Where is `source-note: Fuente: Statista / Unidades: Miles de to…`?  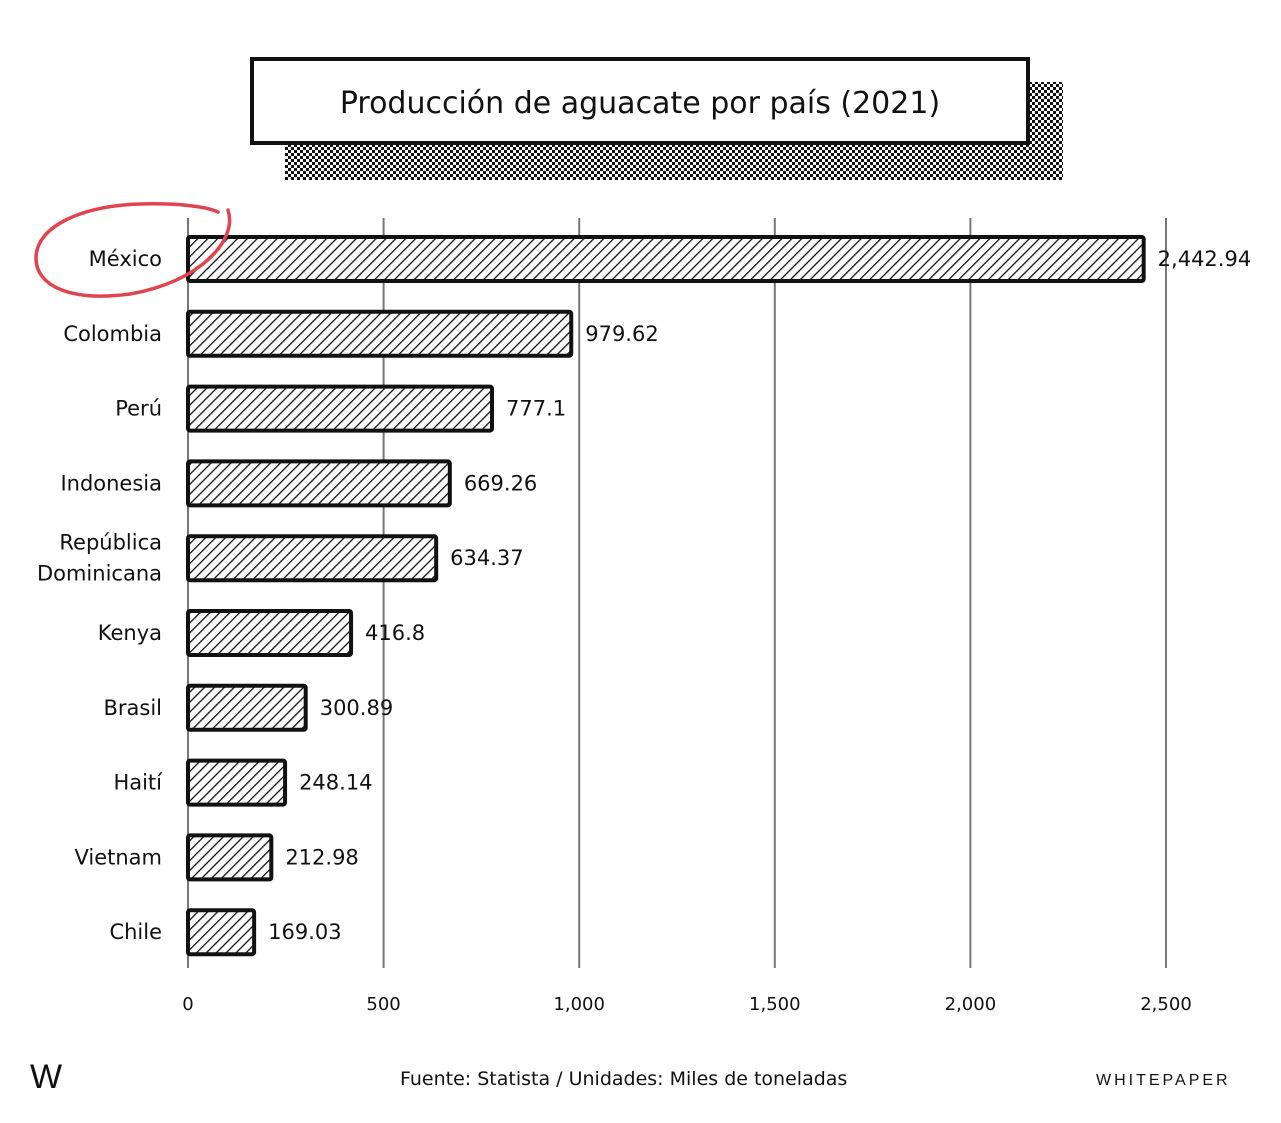 source-note: Fuente: Statista / Unidades: Miles de to… is located at coordinates (624, 1079).